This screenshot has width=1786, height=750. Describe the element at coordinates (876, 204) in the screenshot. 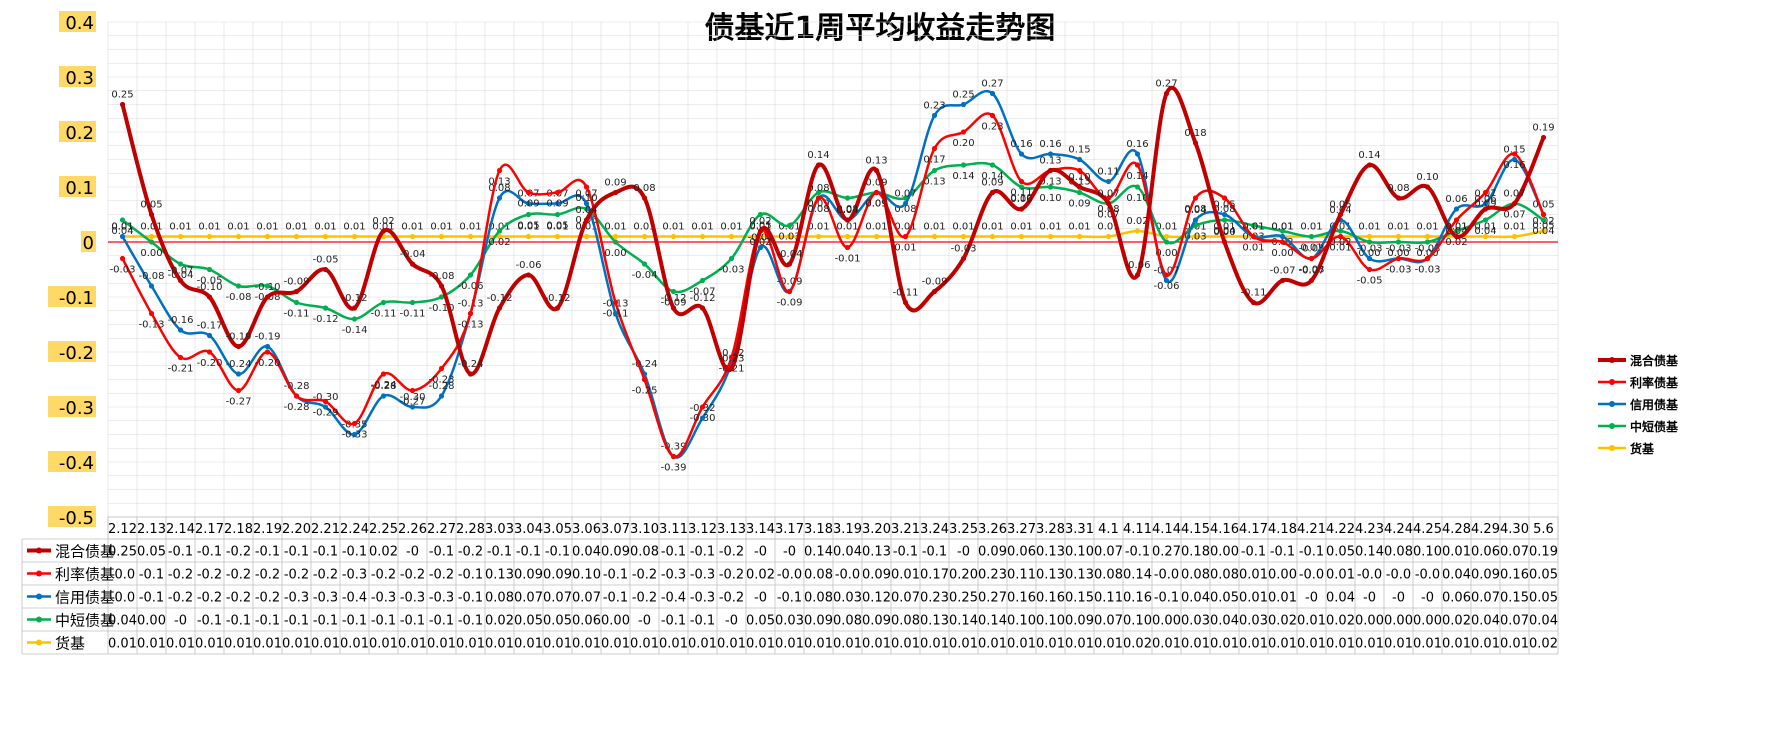

I see `data-label: 0.09` at that location.